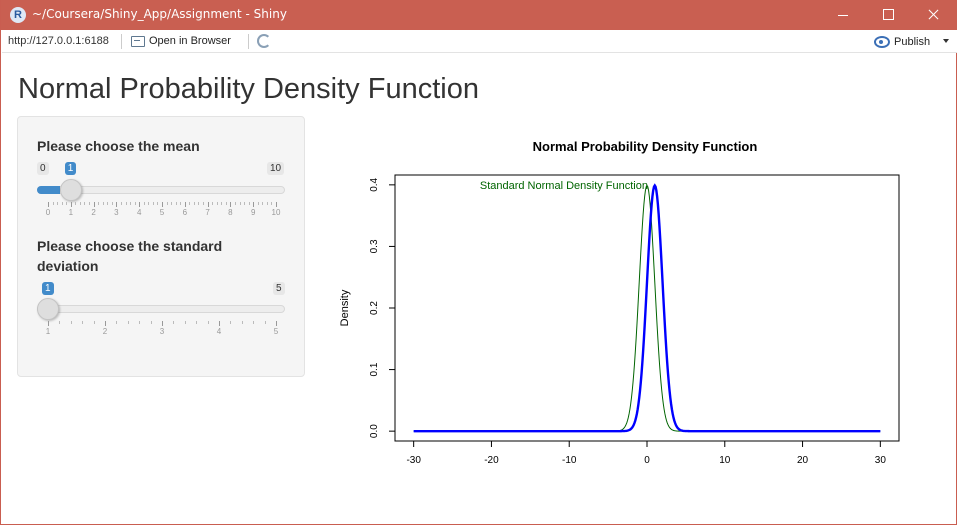 Image resolution: width=957 pixels, height=525 pixels. Describe the element at coordinates (912, 42) in the screenshot. I see `publish-label: Publish` at that location.